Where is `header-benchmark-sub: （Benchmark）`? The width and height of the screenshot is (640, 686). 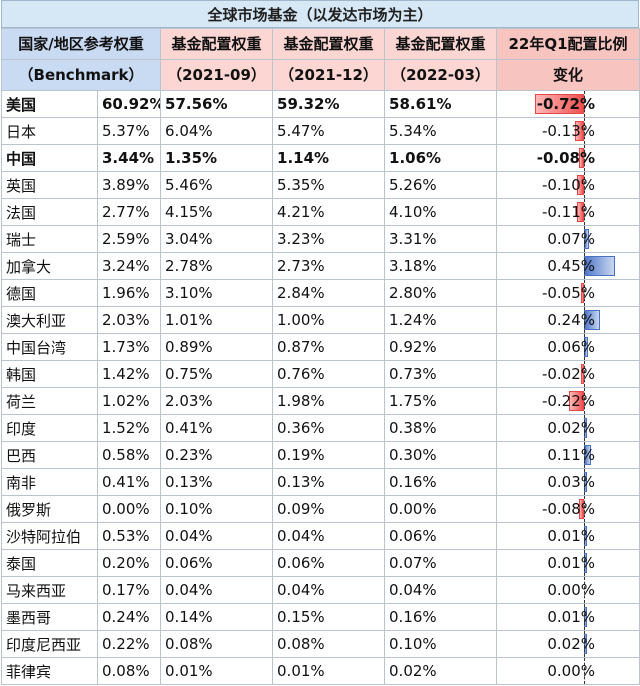
header-benchmark-sub: （Benchmark） is located at coordinates (81, 75).